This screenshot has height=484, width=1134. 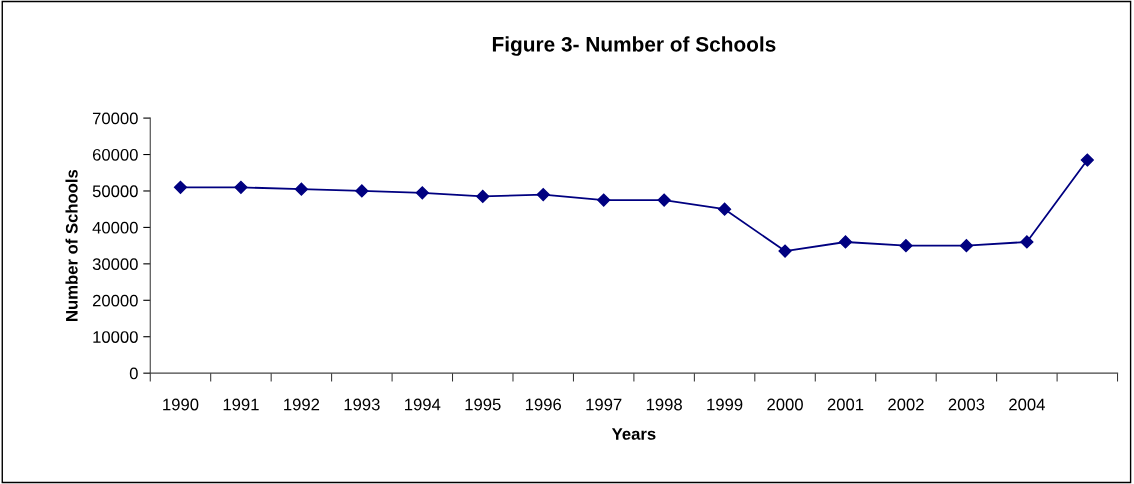 What do you see at coordinates (362, 404) in the screenshot?
I see `x-tick-label: 1993` at bounding box center [362, 404].